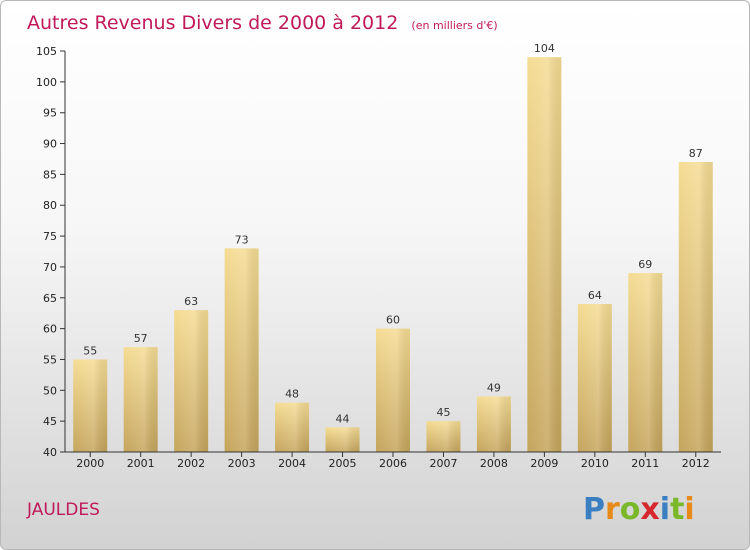 Image resolution: width=750 pixels, height=550 pixels. I want to click on data-label: 64, so click(595, 295).